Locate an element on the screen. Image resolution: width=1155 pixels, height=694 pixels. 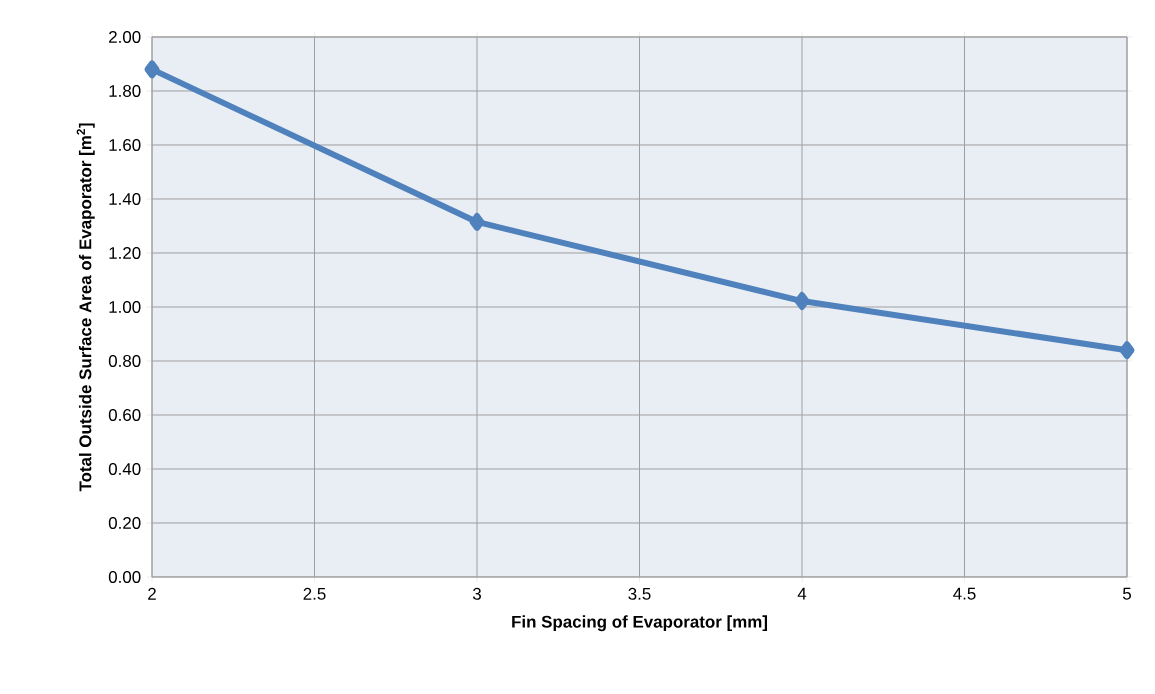
x-tick-label: 3.5 is located at coordinates (639, 593).